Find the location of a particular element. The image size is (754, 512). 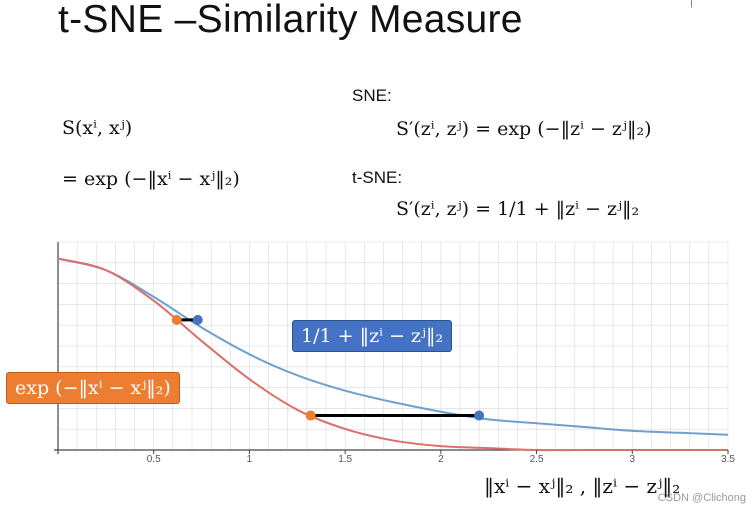

sne-formula: S′(zⁱ, zʲ) = exp (−‖zⁱ − zʲ‖₂) is located at coordinates (524, 129).